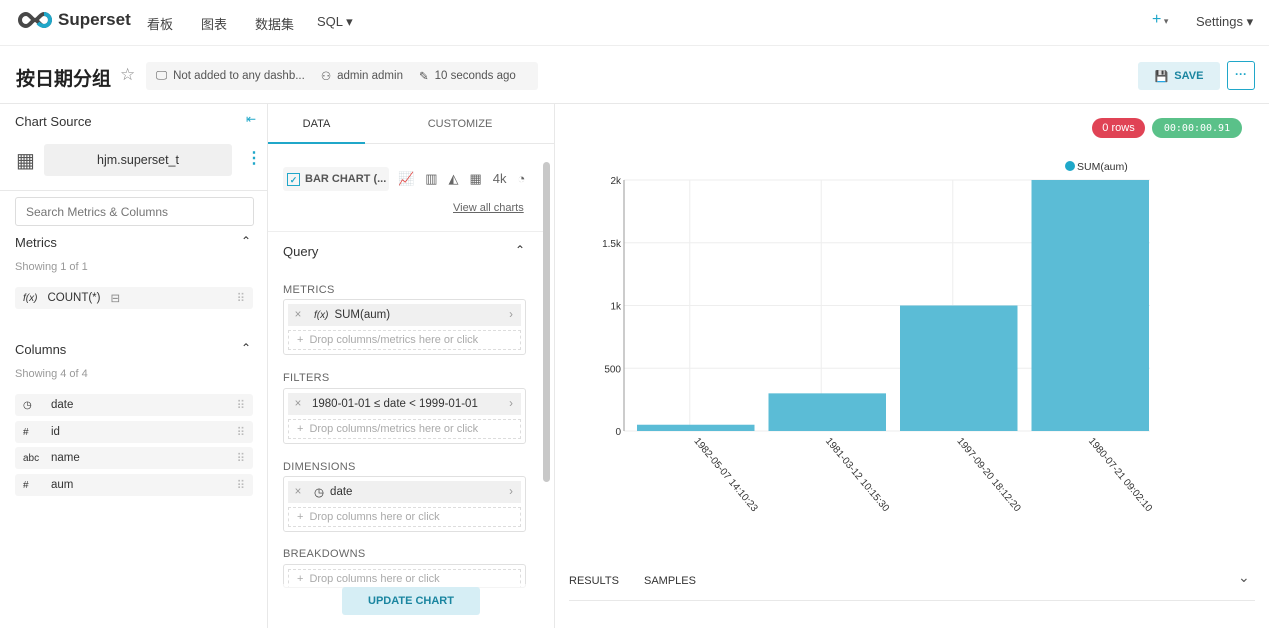 The image size is (1269, 628). Describe the element at coordinates (404, 315) in the screenshot. I see `metric-chip: × f(x) SUM(aum) ›` at that location.